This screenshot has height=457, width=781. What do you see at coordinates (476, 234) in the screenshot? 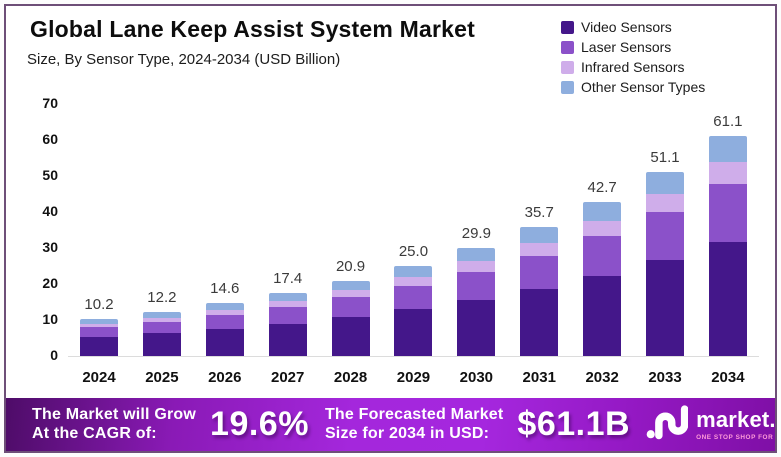
I see `bar-total-label: 29.9` at bounding box center [476, 234].